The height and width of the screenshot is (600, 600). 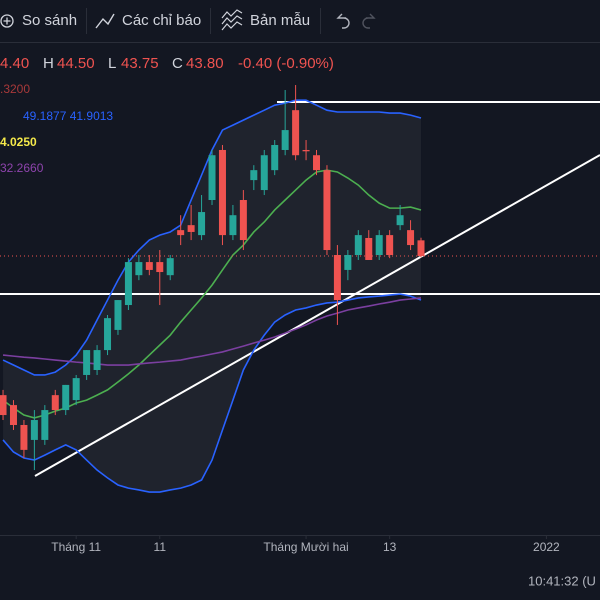 I want to click on x-tick-label: Tháng 11, so click(x=76, y=547).